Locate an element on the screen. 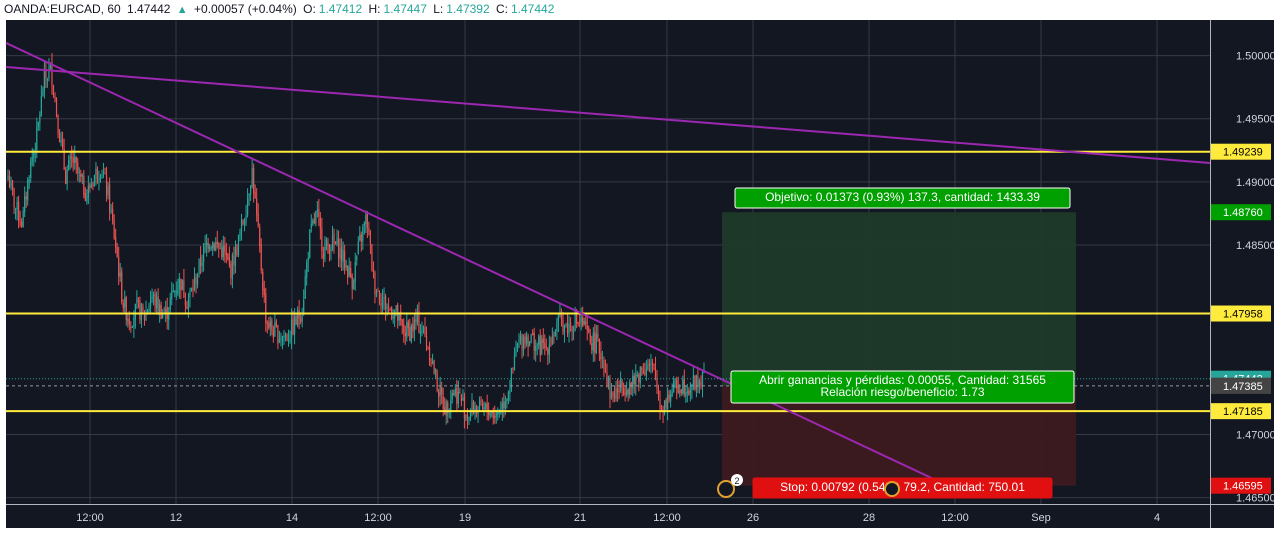  y-tick-label: 1.50000 is located at coordinates (1255, 57).